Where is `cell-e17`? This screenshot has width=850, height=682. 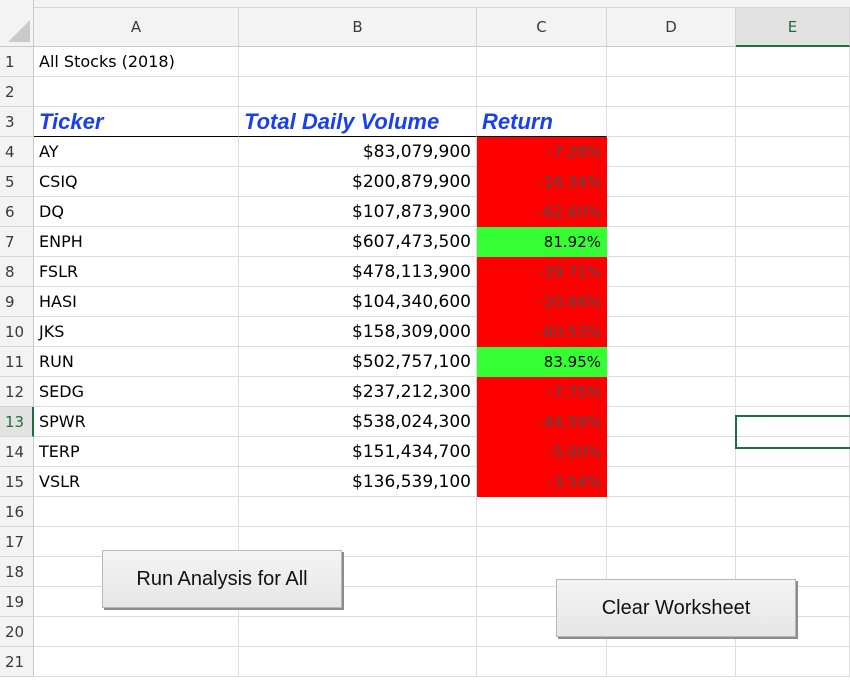
cell-e17 is located at coordinates (793, 542).